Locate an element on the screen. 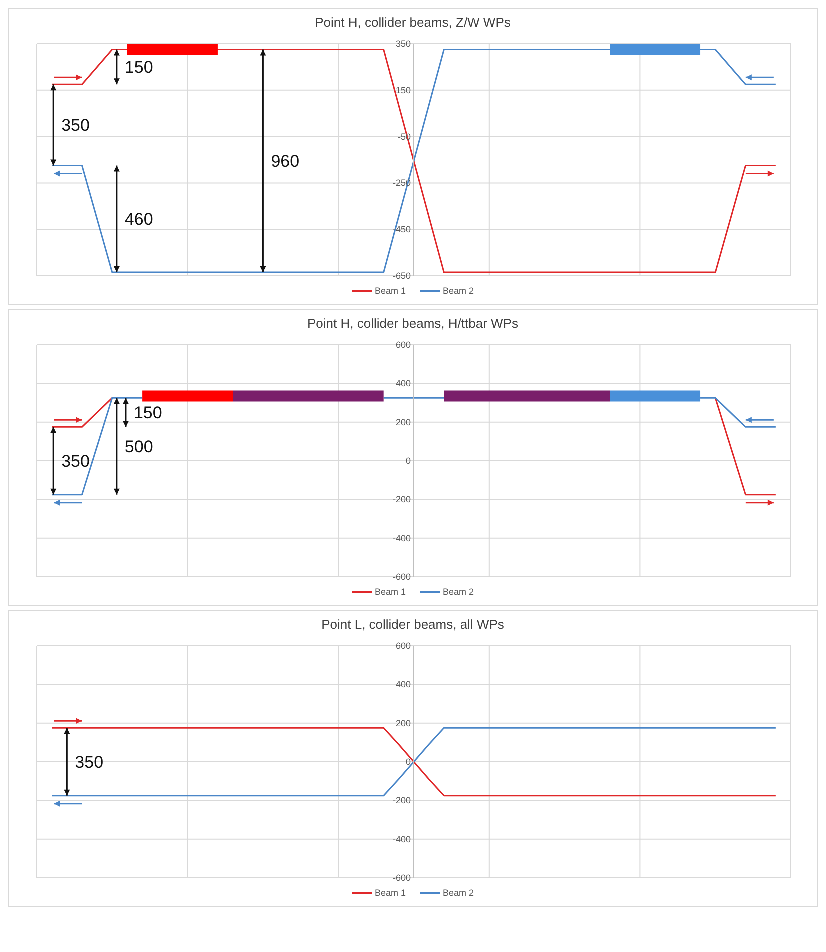 The width and height of the screenshot is (826, 952). chart-title: Point H, collider beams, Z/W WPs is located at coordinates (413, 22).